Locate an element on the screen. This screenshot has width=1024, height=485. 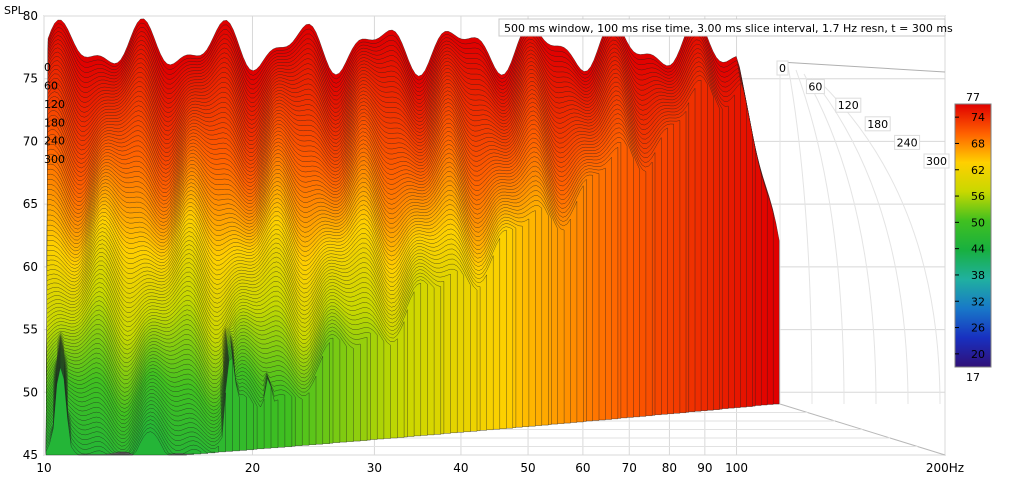
x-tick-label: 200Hz is located at coordinates (945, 468).